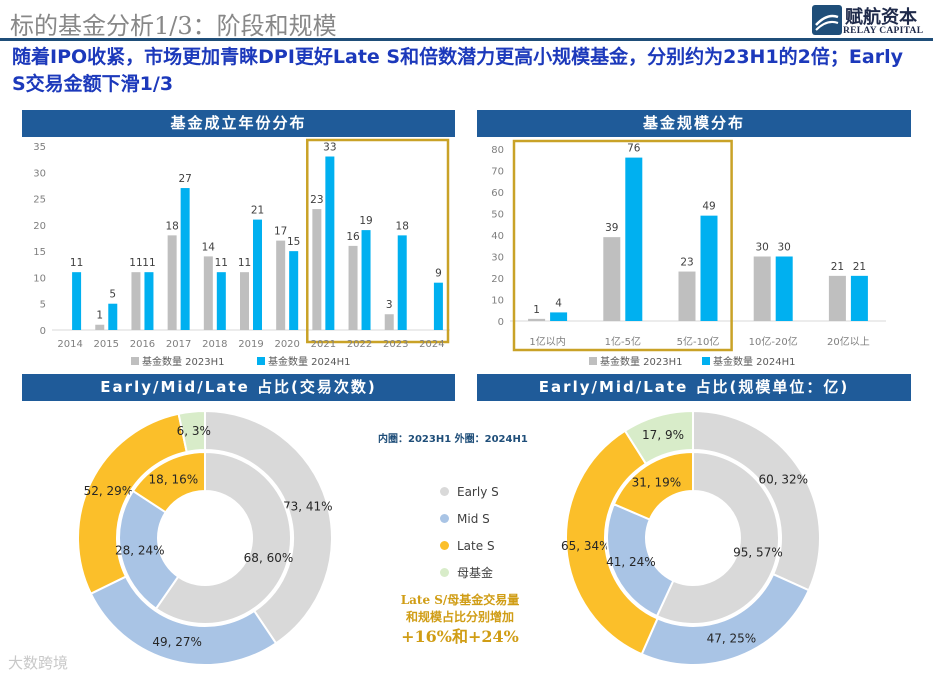  What do you see at coordinates (257, 274) in the screenshot?
I see `bar-2024h1-2019` at bounding box center [257, 274].